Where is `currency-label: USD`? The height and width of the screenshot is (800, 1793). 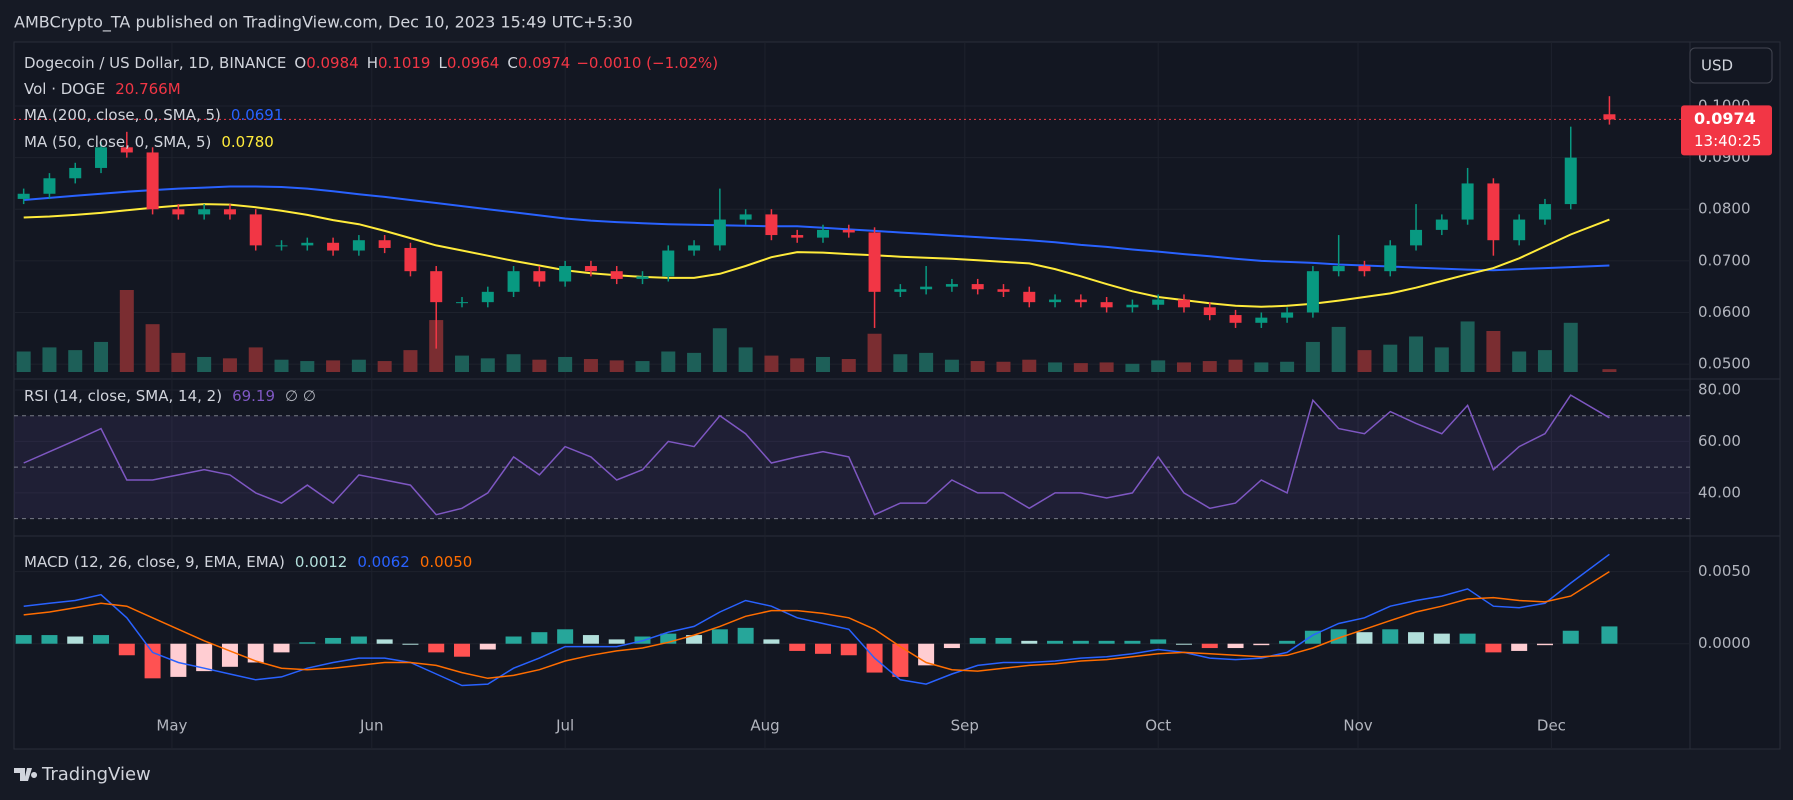 currency-label: USD is located at coordinates (1717, 66).